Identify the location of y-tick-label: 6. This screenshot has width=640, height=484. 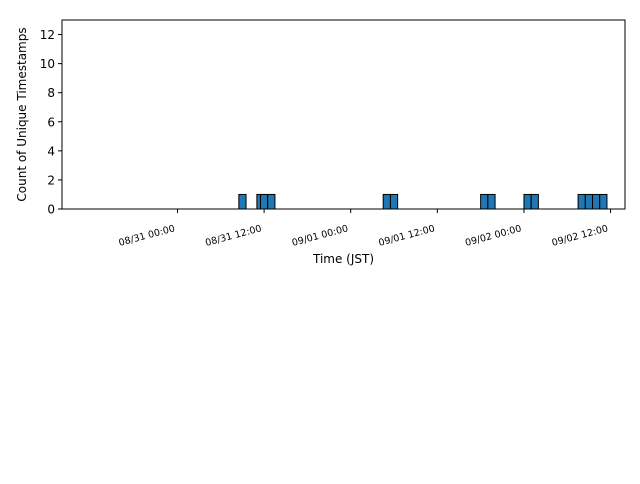
(51, 122).